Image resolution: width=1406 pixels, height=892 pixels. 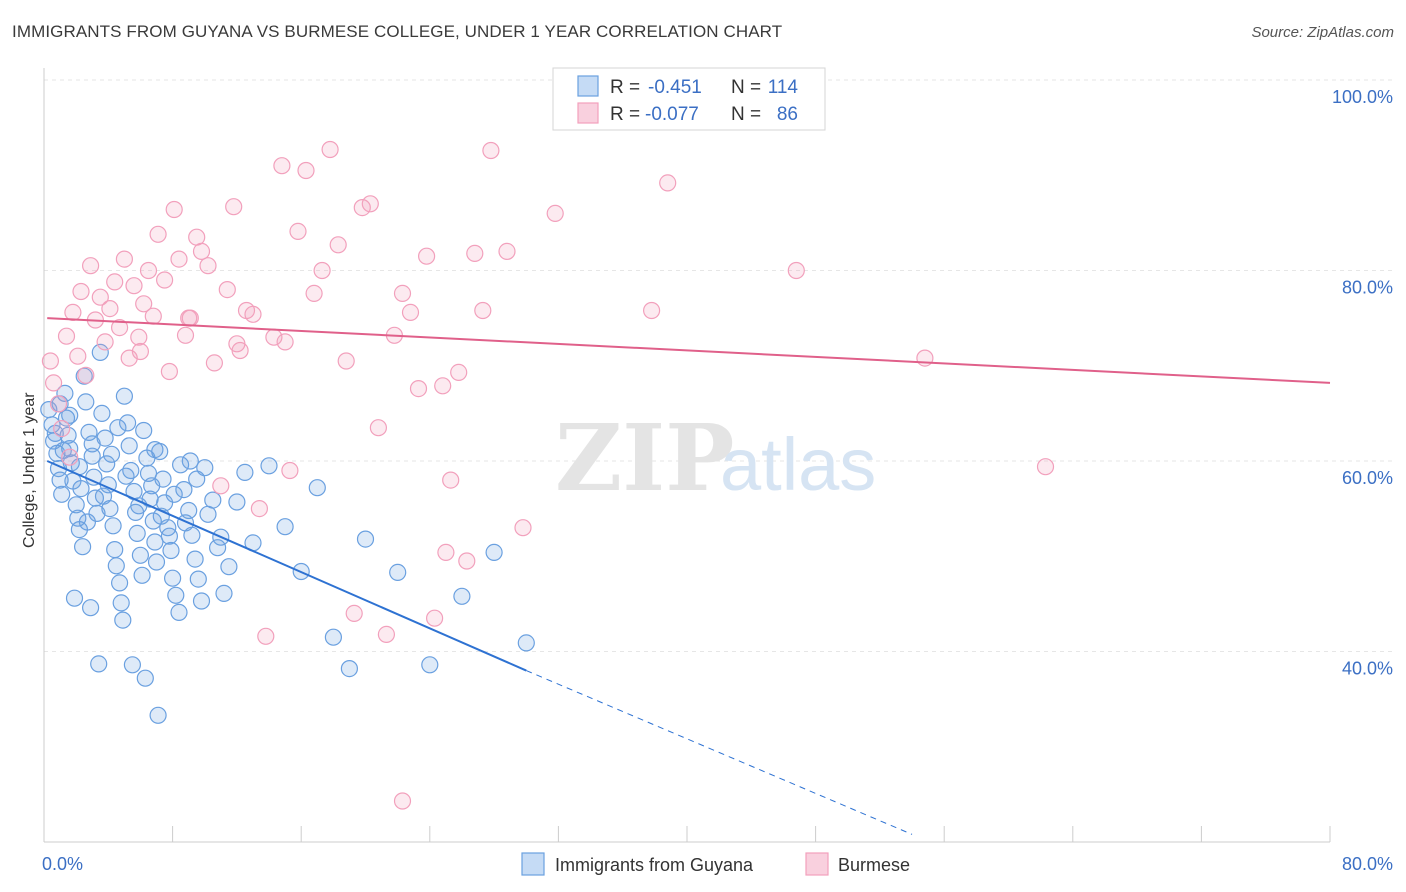 I want to click on y-tick-label-60: 60.0%, so click(x=1367, y=478).